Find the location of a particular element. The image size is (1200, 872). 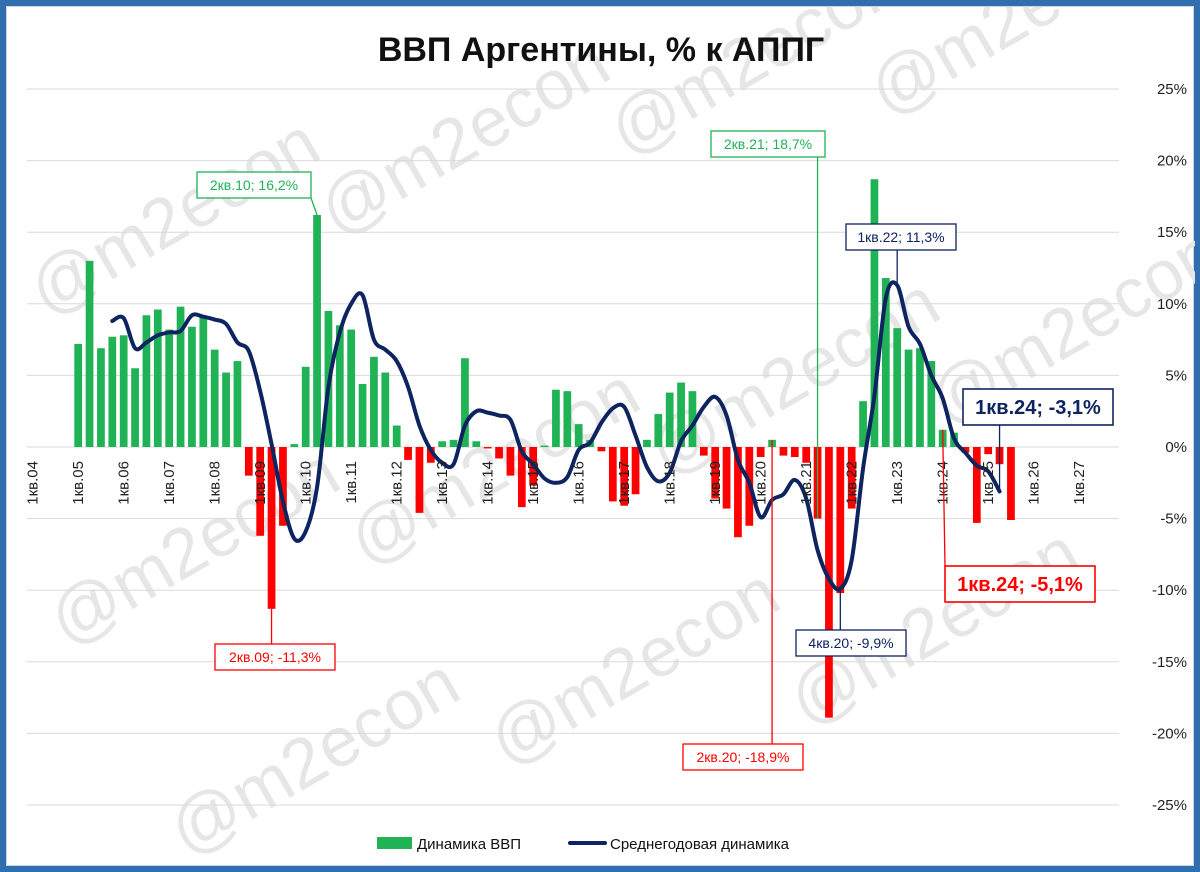

x-tick-label: 1кв.18 is located at coordinates (670, 483).